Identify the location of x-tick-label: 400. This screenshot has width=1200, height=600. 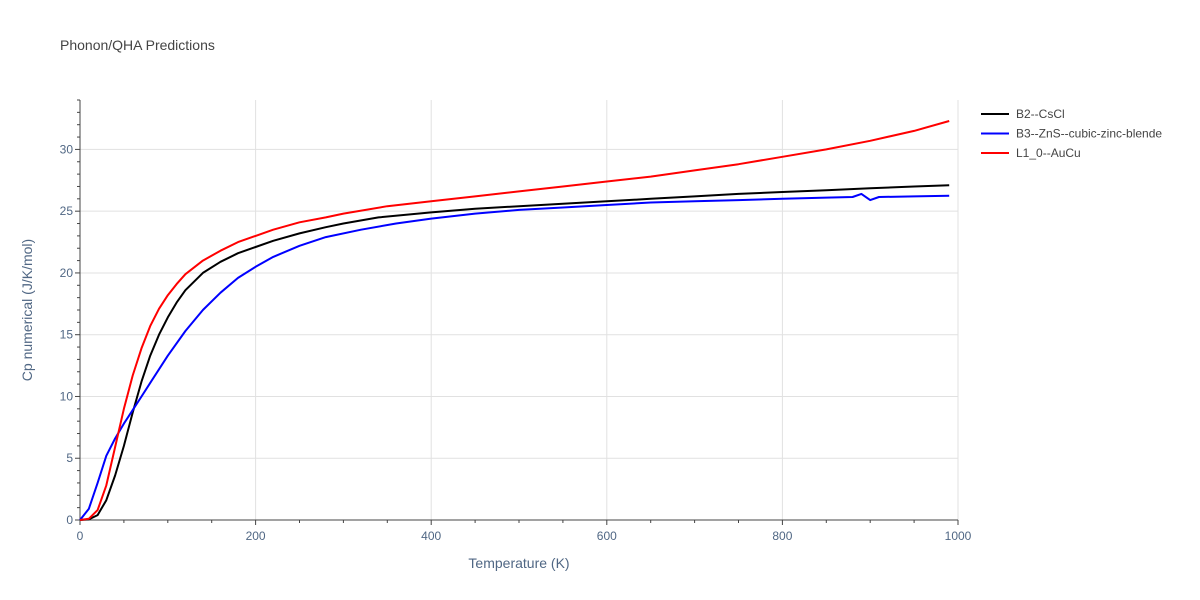
(431, 536).